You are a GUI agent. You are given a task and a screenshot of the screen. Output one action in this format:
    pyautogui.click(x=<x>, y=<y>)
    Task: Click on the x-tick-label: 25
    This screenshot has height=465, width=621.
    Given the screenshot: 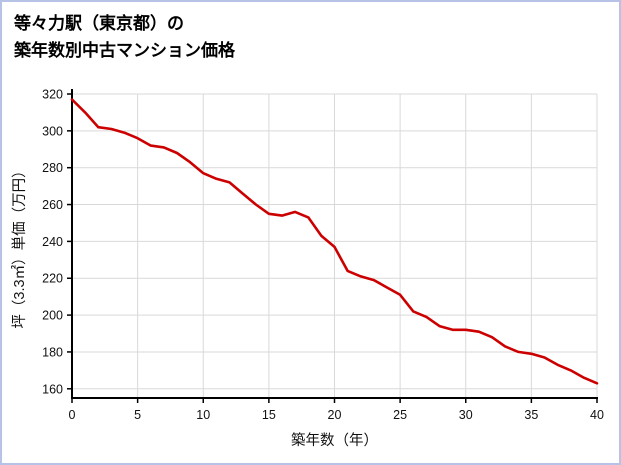 What is the action you would take?
    pyautogui.click(x=400, y=415)
    